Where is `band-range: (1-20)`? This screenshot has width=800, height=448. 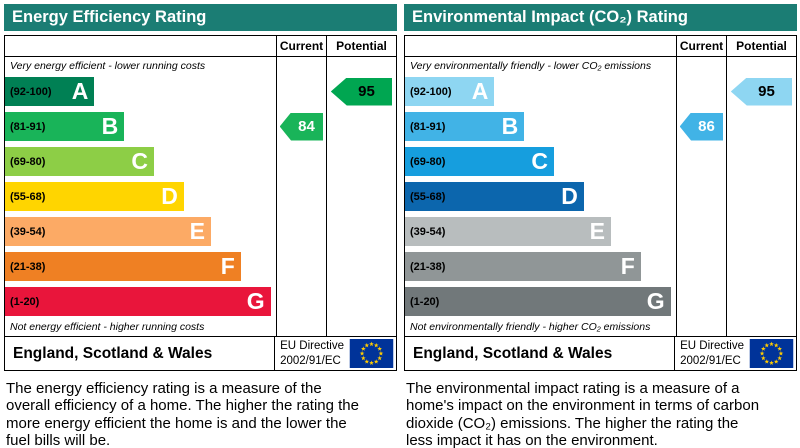
band-range: (1-20) is located at coordinates (25, 301).